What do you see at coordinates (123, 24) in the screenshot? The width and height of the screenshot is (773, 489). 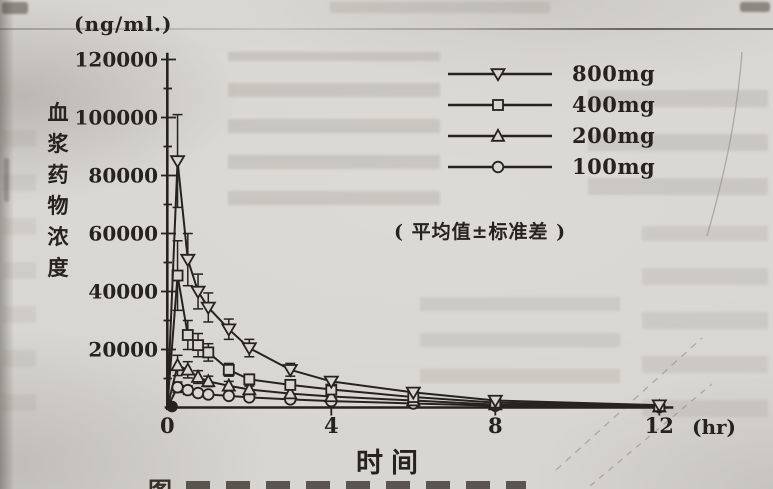 I see `y-axis-unit-label: (ng/ml.)` at bounding box center [123, 24].